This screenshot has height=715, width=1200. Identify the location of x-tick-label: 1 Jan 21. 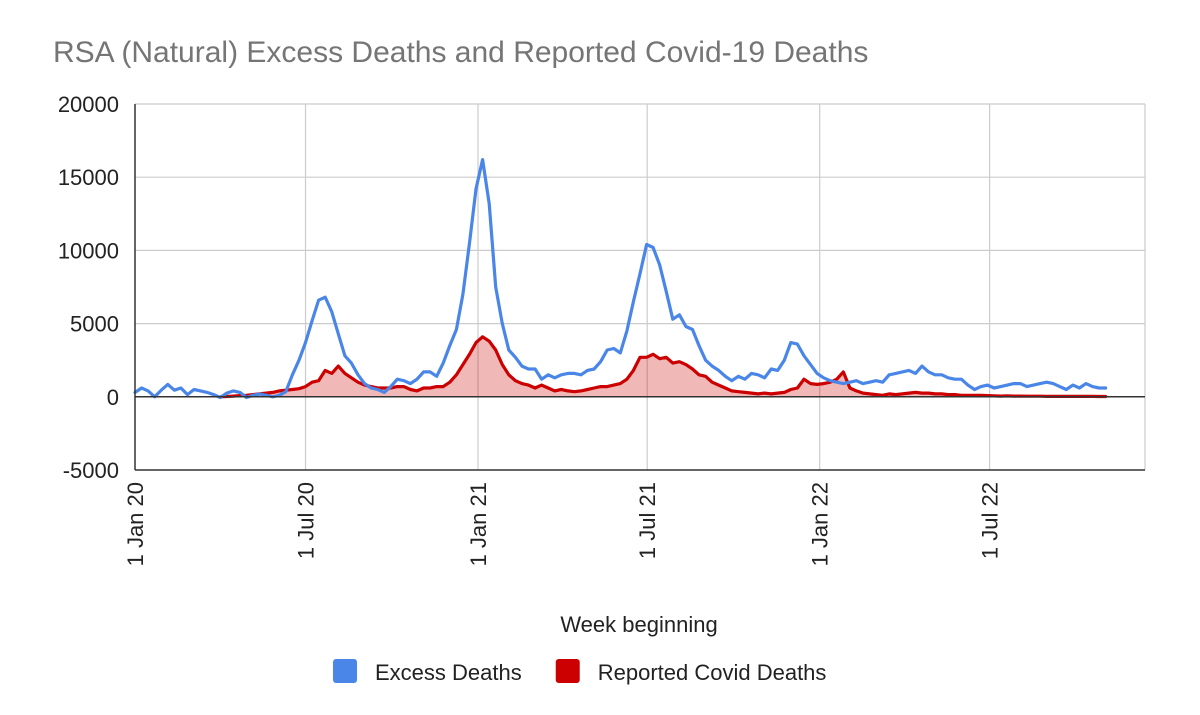
(478, 524).